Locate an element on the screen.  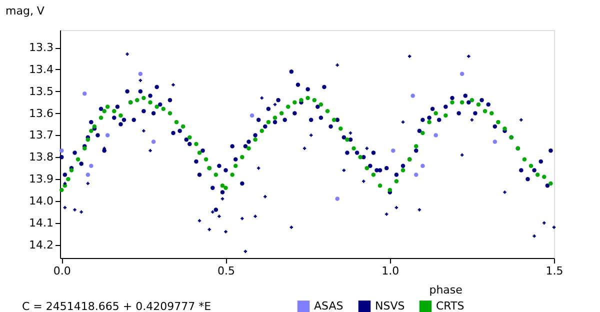
y-tick-label: 13.5 is located at coordinates (41, 91).